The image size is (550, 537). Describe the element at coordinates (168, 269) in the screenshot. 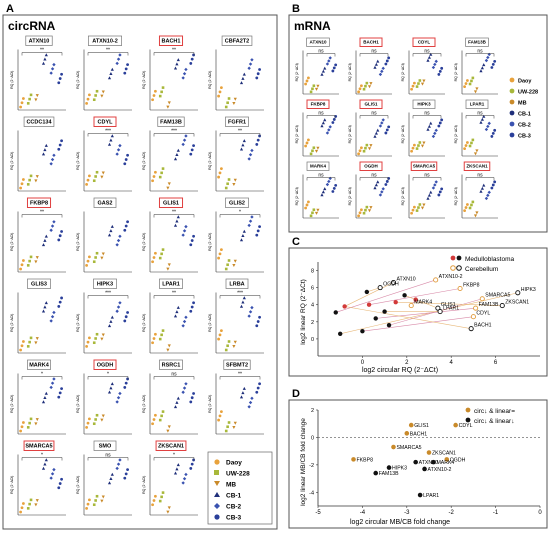

I see `circ-glis1-dot` at that location.